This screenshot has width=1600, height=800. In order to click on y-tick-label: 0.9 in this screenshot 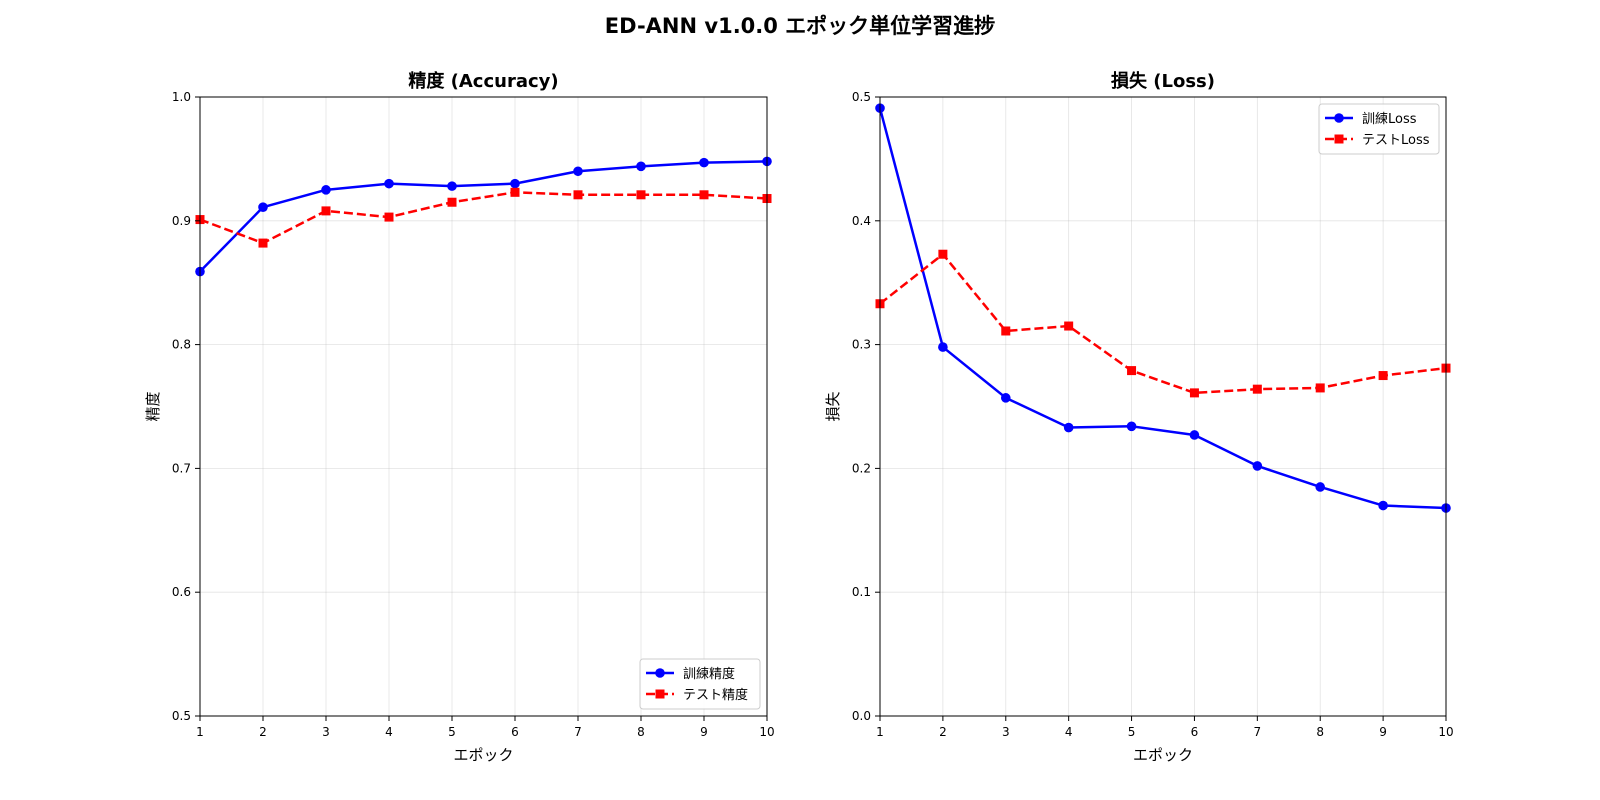, I will do `click(181, 221)`.